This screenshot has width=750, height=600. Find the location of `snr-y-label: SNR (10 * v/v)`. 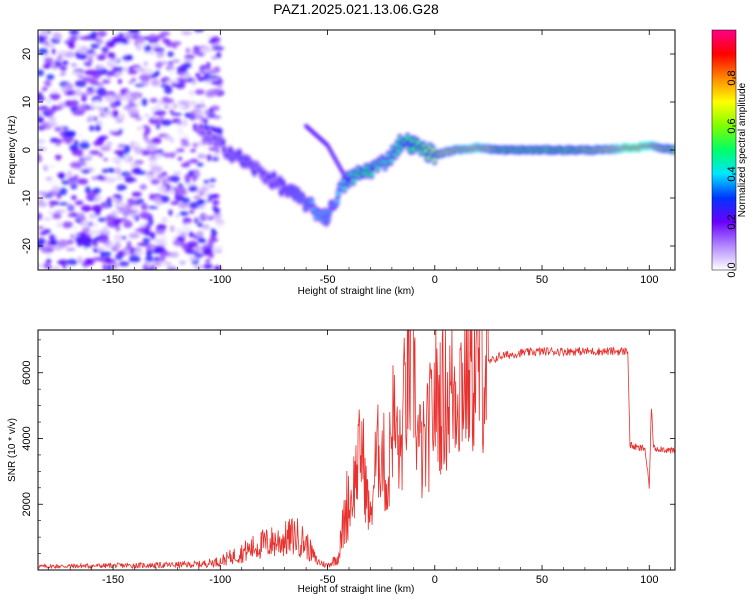

snr-y-label: SNR (10 * v/v) is located at coordinates (12, 450).